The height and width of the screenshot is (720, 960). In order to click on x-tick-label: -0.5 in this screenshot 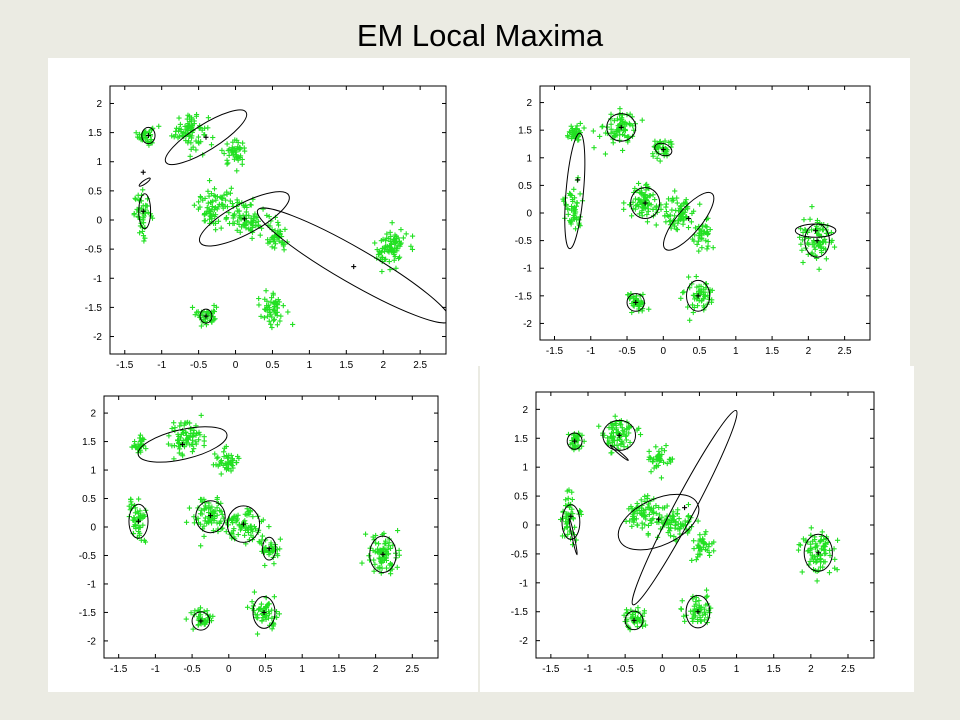, I will do `click(192, 669)`.